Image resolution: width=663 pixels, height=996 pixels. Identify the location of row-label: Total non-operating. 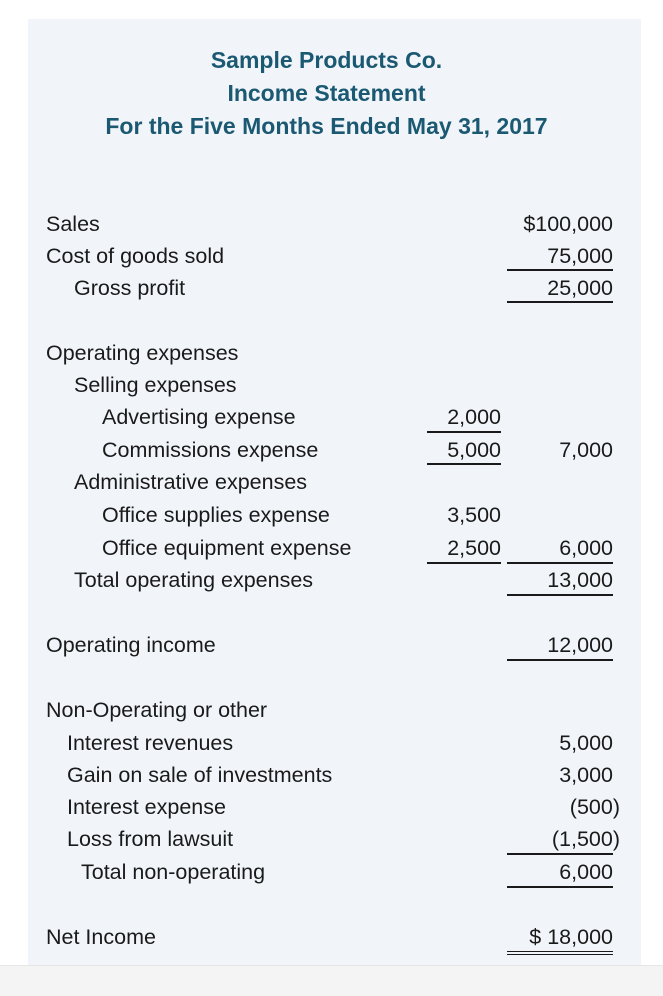
(173, 872).